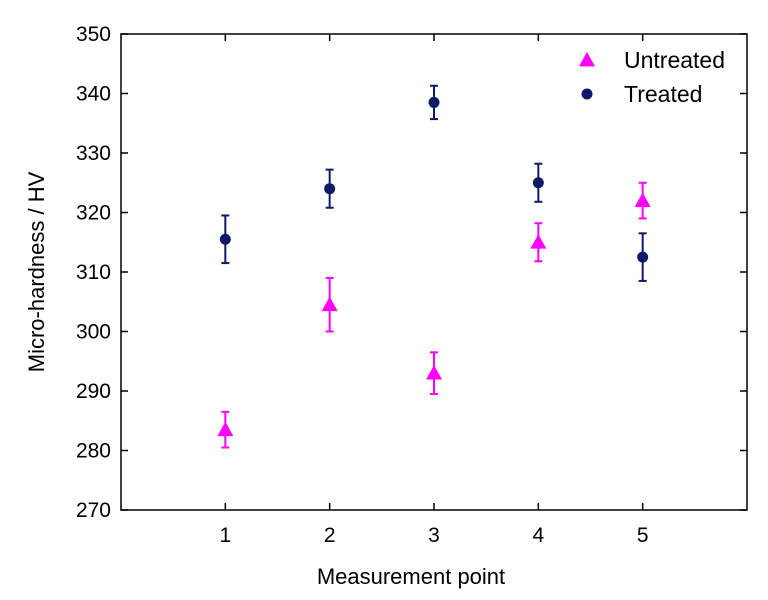 This screenshot has width=768, height=600. Describe the element at coordinates (93, 34) in the screenshot. I see `y-tick-label: 350` at that location.